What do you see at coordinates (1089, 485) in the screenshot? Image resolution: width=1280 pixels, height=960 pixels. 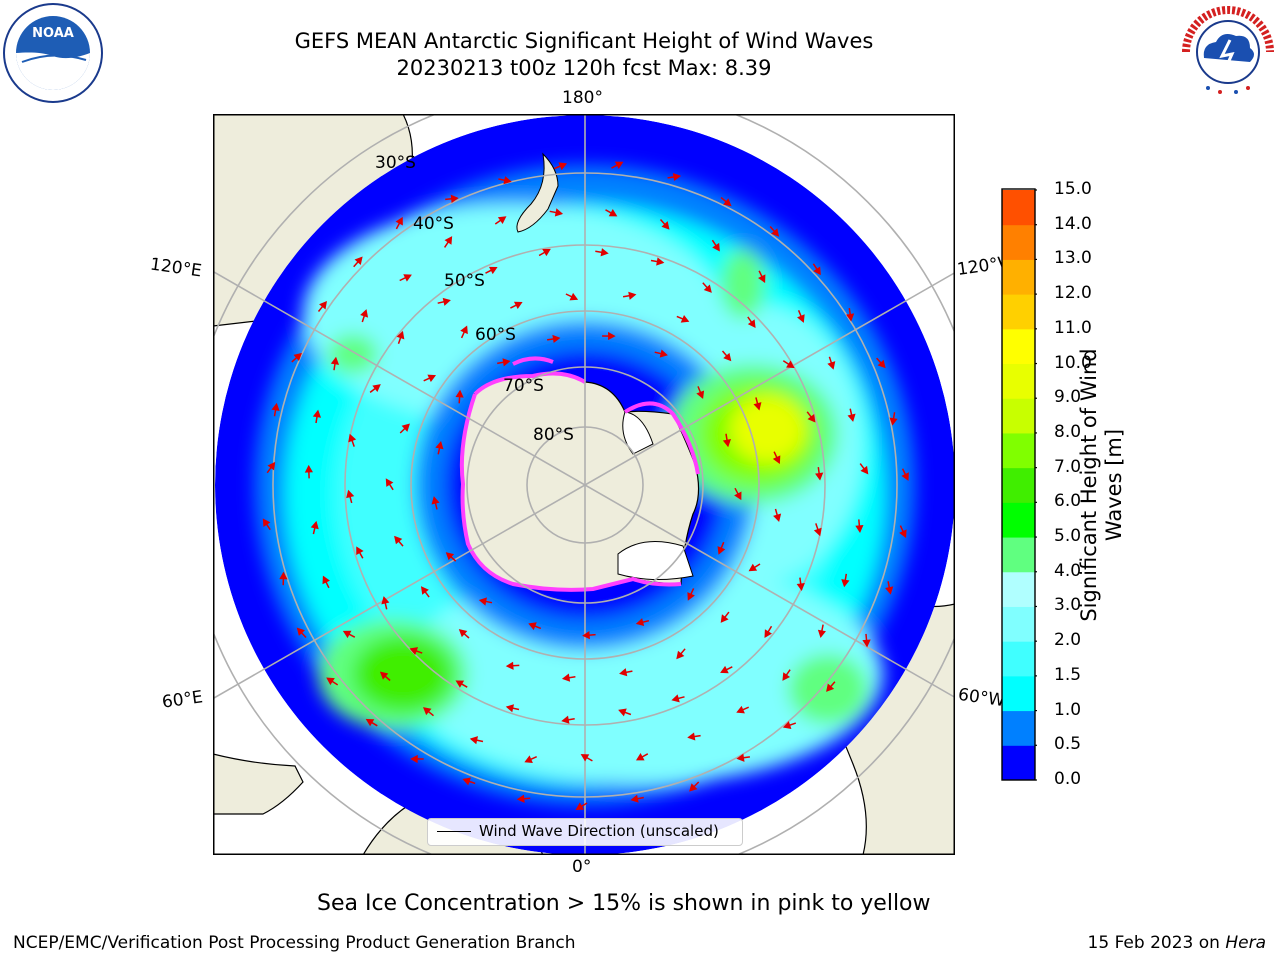 I see `colorbar-title-line1: Significant Height of Wind` at bounding box center [1089, 485].